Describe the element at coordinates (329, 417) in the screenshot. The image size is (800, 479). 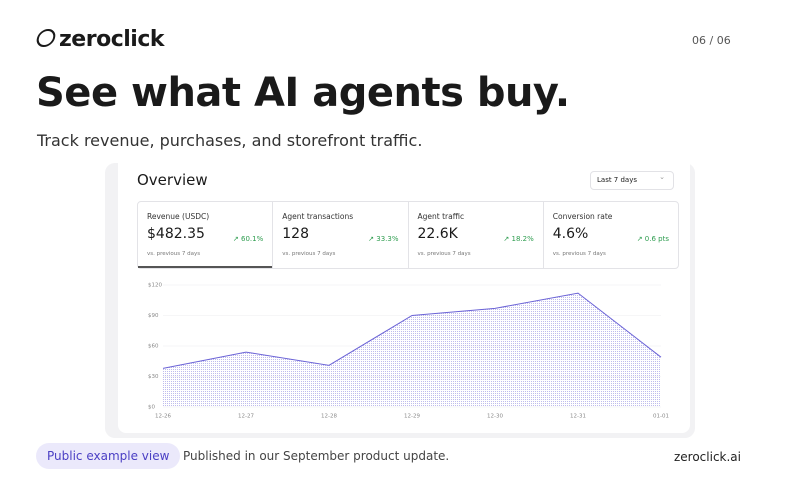
I see `x-tick-label: 12-28` at that location.